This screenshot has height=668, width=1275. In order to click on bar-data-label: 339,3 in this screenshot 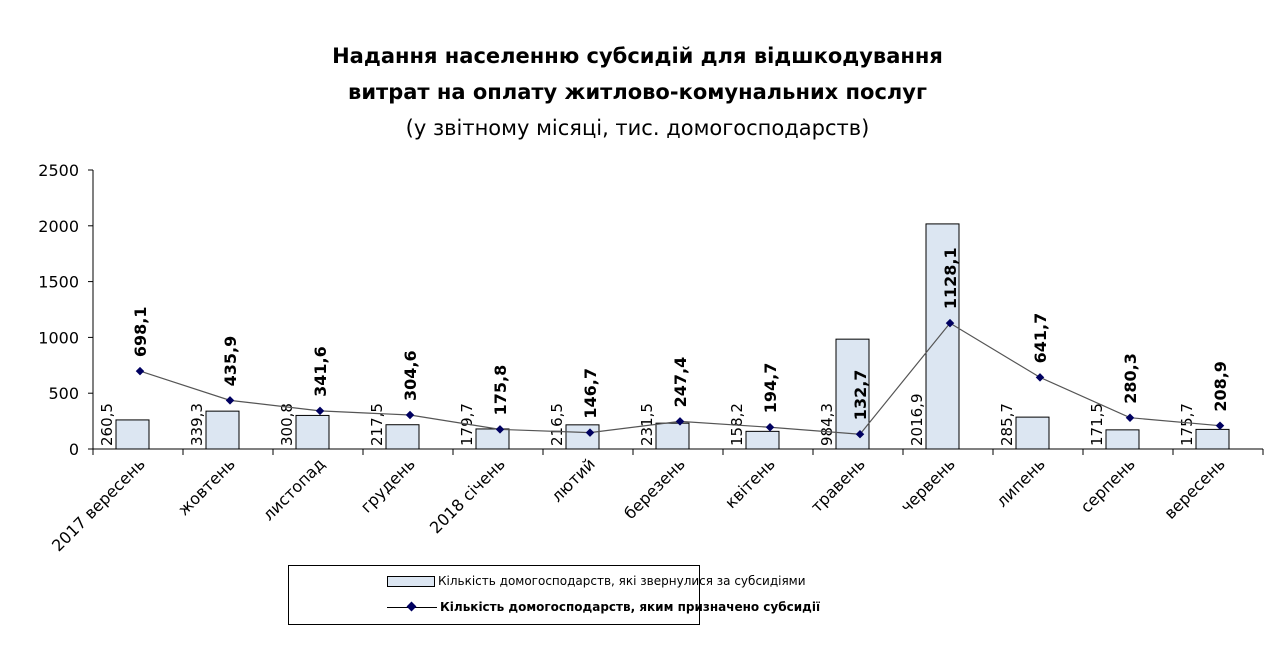, I will do `click(197, 424)`.